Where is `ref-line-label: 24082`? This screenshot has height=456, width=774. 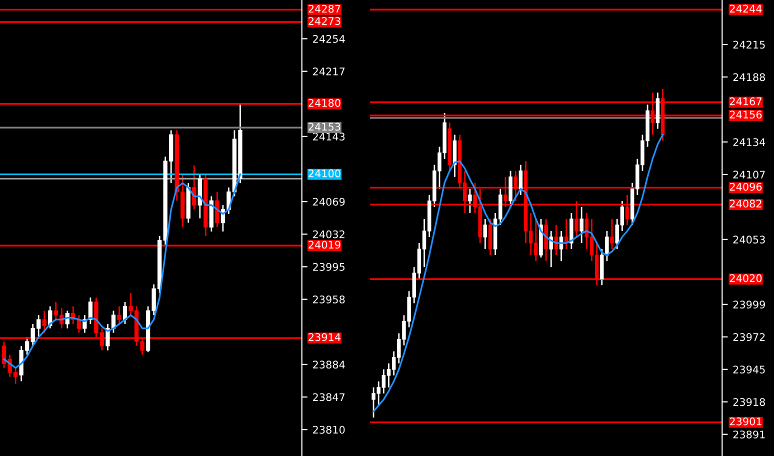
ref-line-label: 24082 is located at coordinates (746, 204).